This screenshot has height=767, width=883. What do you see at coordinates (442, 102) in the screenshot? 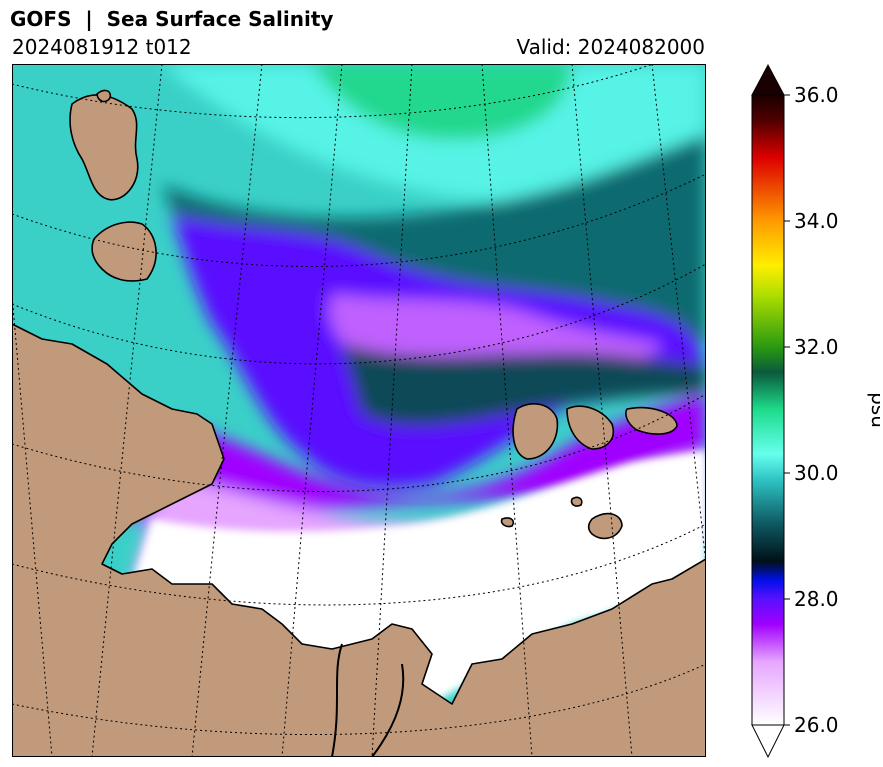
I see `green-shelf-north` at bounding box center [442, 102].